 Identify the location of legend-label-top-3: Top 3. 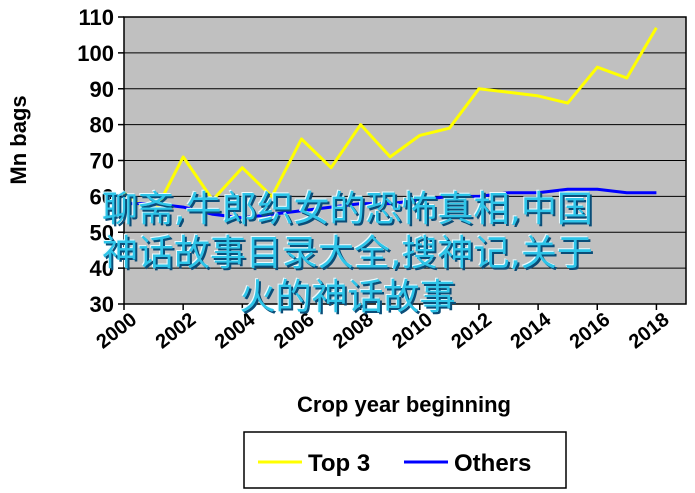
(339, 463).